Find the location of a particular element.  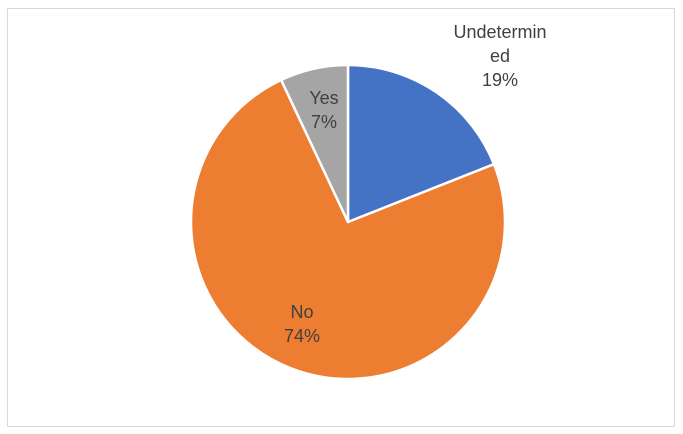

pie-slice-yes is located at coordinates (314, 143).